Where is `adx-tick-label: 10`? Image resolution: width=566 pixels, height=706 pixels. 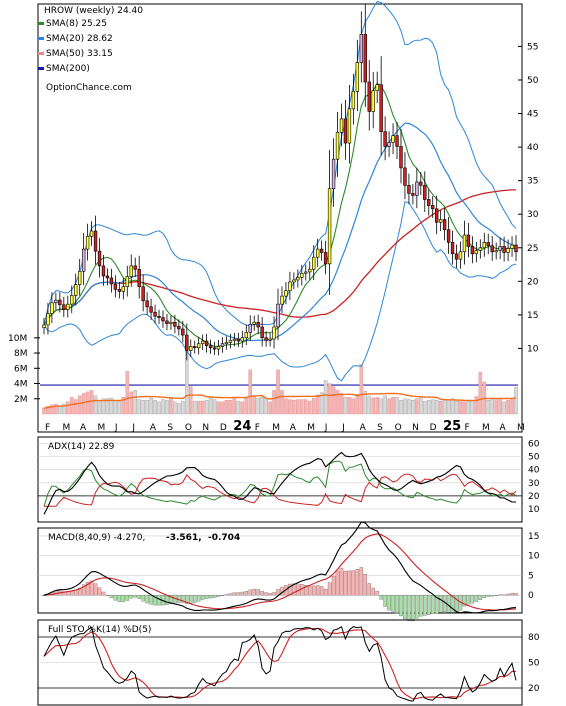 adx-tick-label: 10 is located at coordinates (534, 510).